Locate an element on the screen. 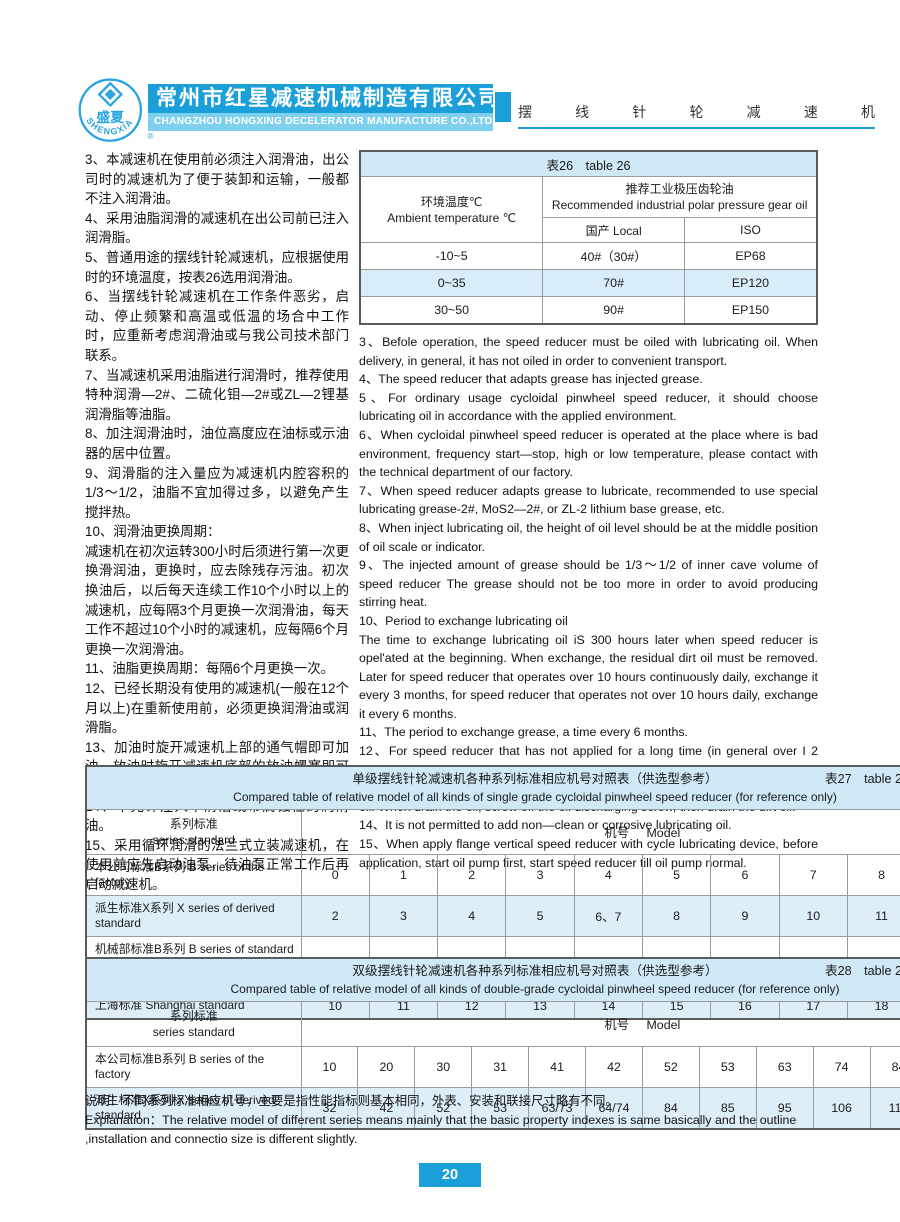  table-cell: 64/74 is located at coordinates (614, 1108).